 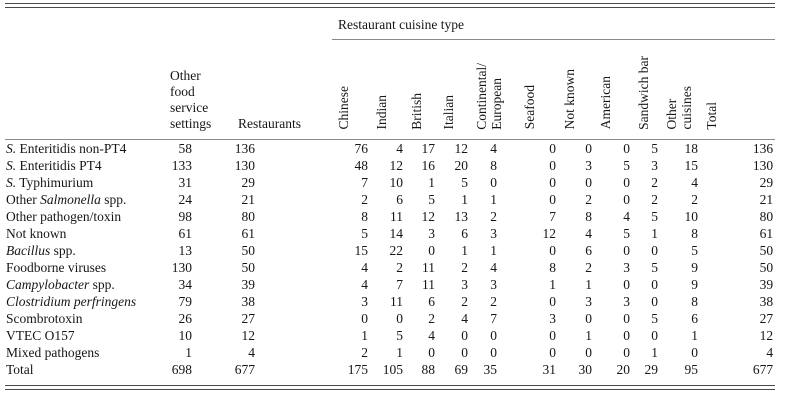 What do you see at coordinates (691, 369) in the screenshot?
I see `value-cell: 95` at bounding box center [691, 369].